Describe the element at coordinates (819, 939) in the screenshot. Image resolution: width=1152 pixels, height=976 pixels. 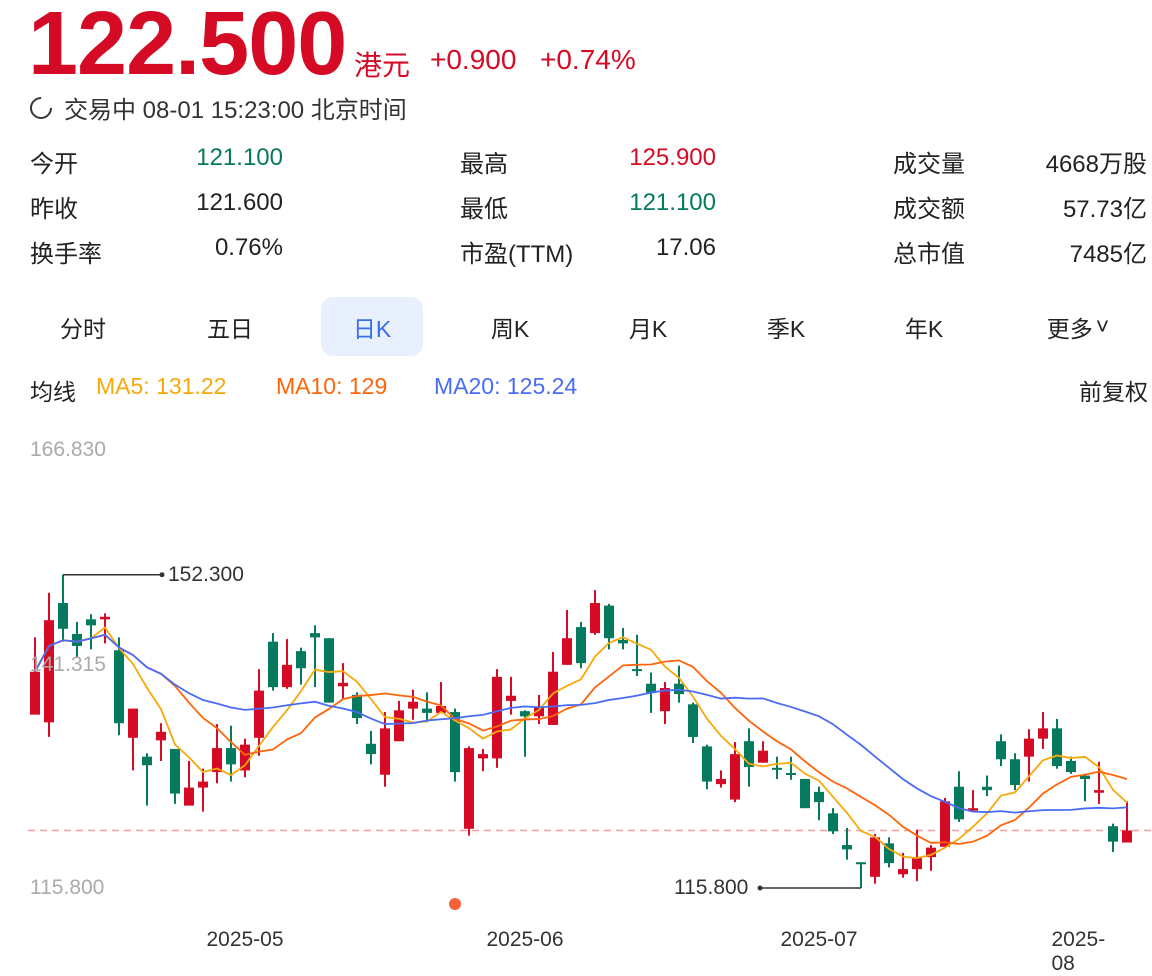
I see `x-tick-label: 2025-07` at that location.